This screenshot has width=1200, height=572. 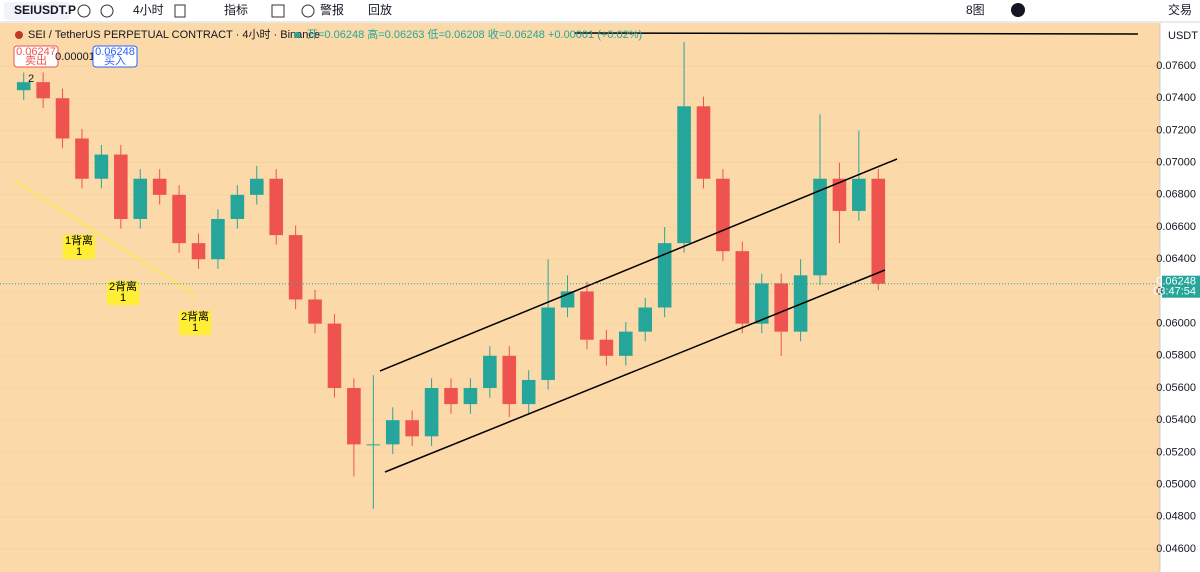 I want to click on y-tick-label: 0.06600, so click(x=1176, y=227).